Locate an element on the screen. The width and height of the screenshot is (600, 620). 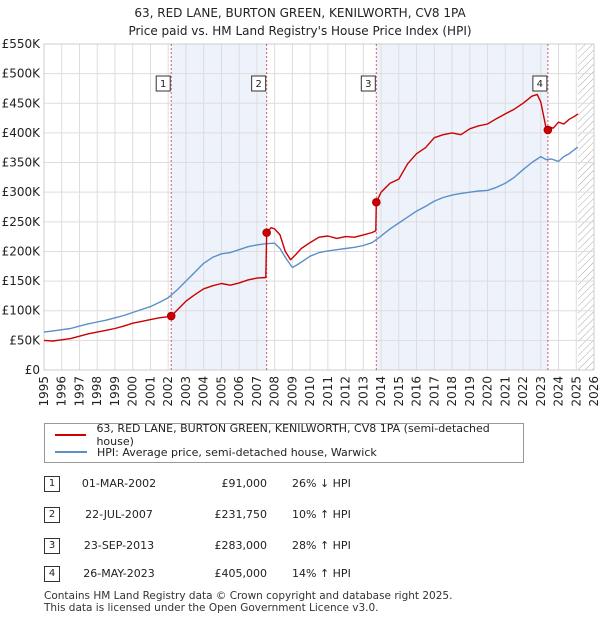
x-tick-label: 2022 is located at coordinates (523, 391).